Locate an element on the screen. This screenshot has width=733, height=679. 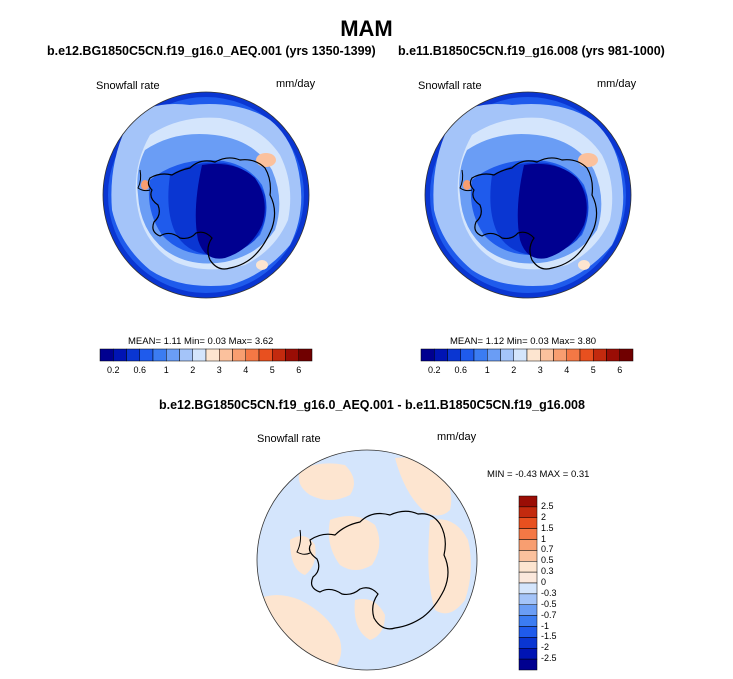
right-colorbar-tick-label: 1 is located at coordinates (487, 370).